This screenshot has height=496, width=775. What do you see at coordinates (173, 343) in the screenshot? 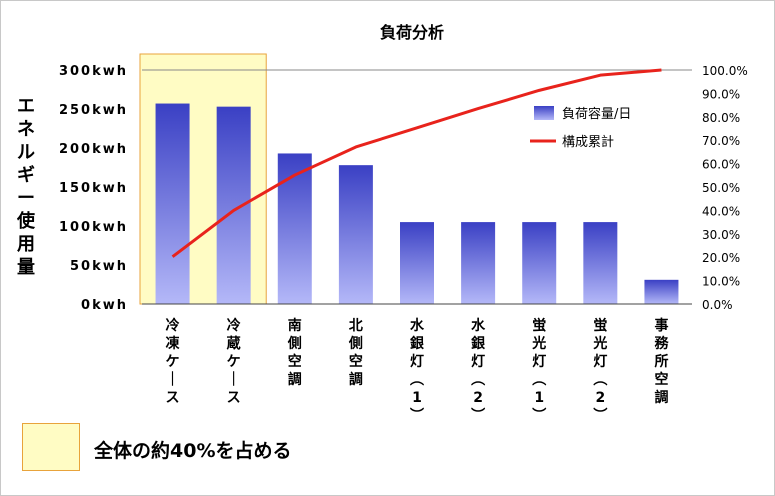
I see `x-tick-label-char: 凍` at bounding box center [173, 343].